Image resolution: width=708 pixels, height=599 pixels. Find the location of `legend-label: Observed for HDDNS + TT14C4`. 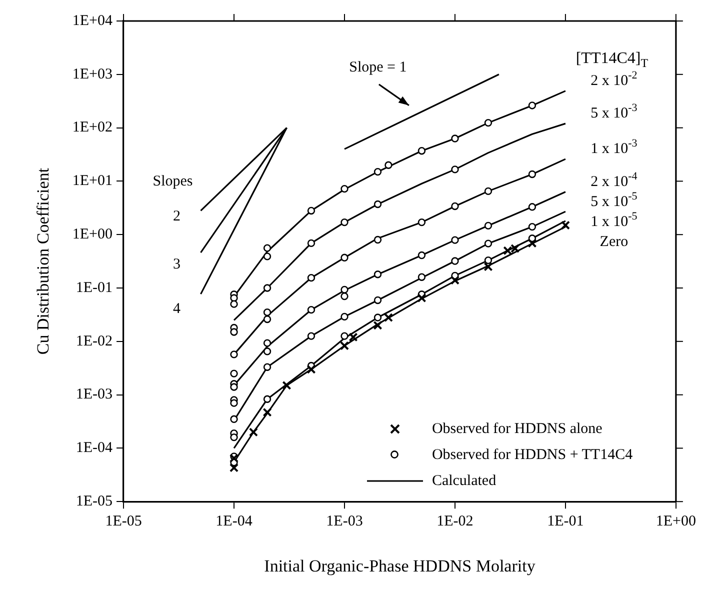

legend-label: Observed for HDDNS + TT14C4 is located at coordinates (532, 455).